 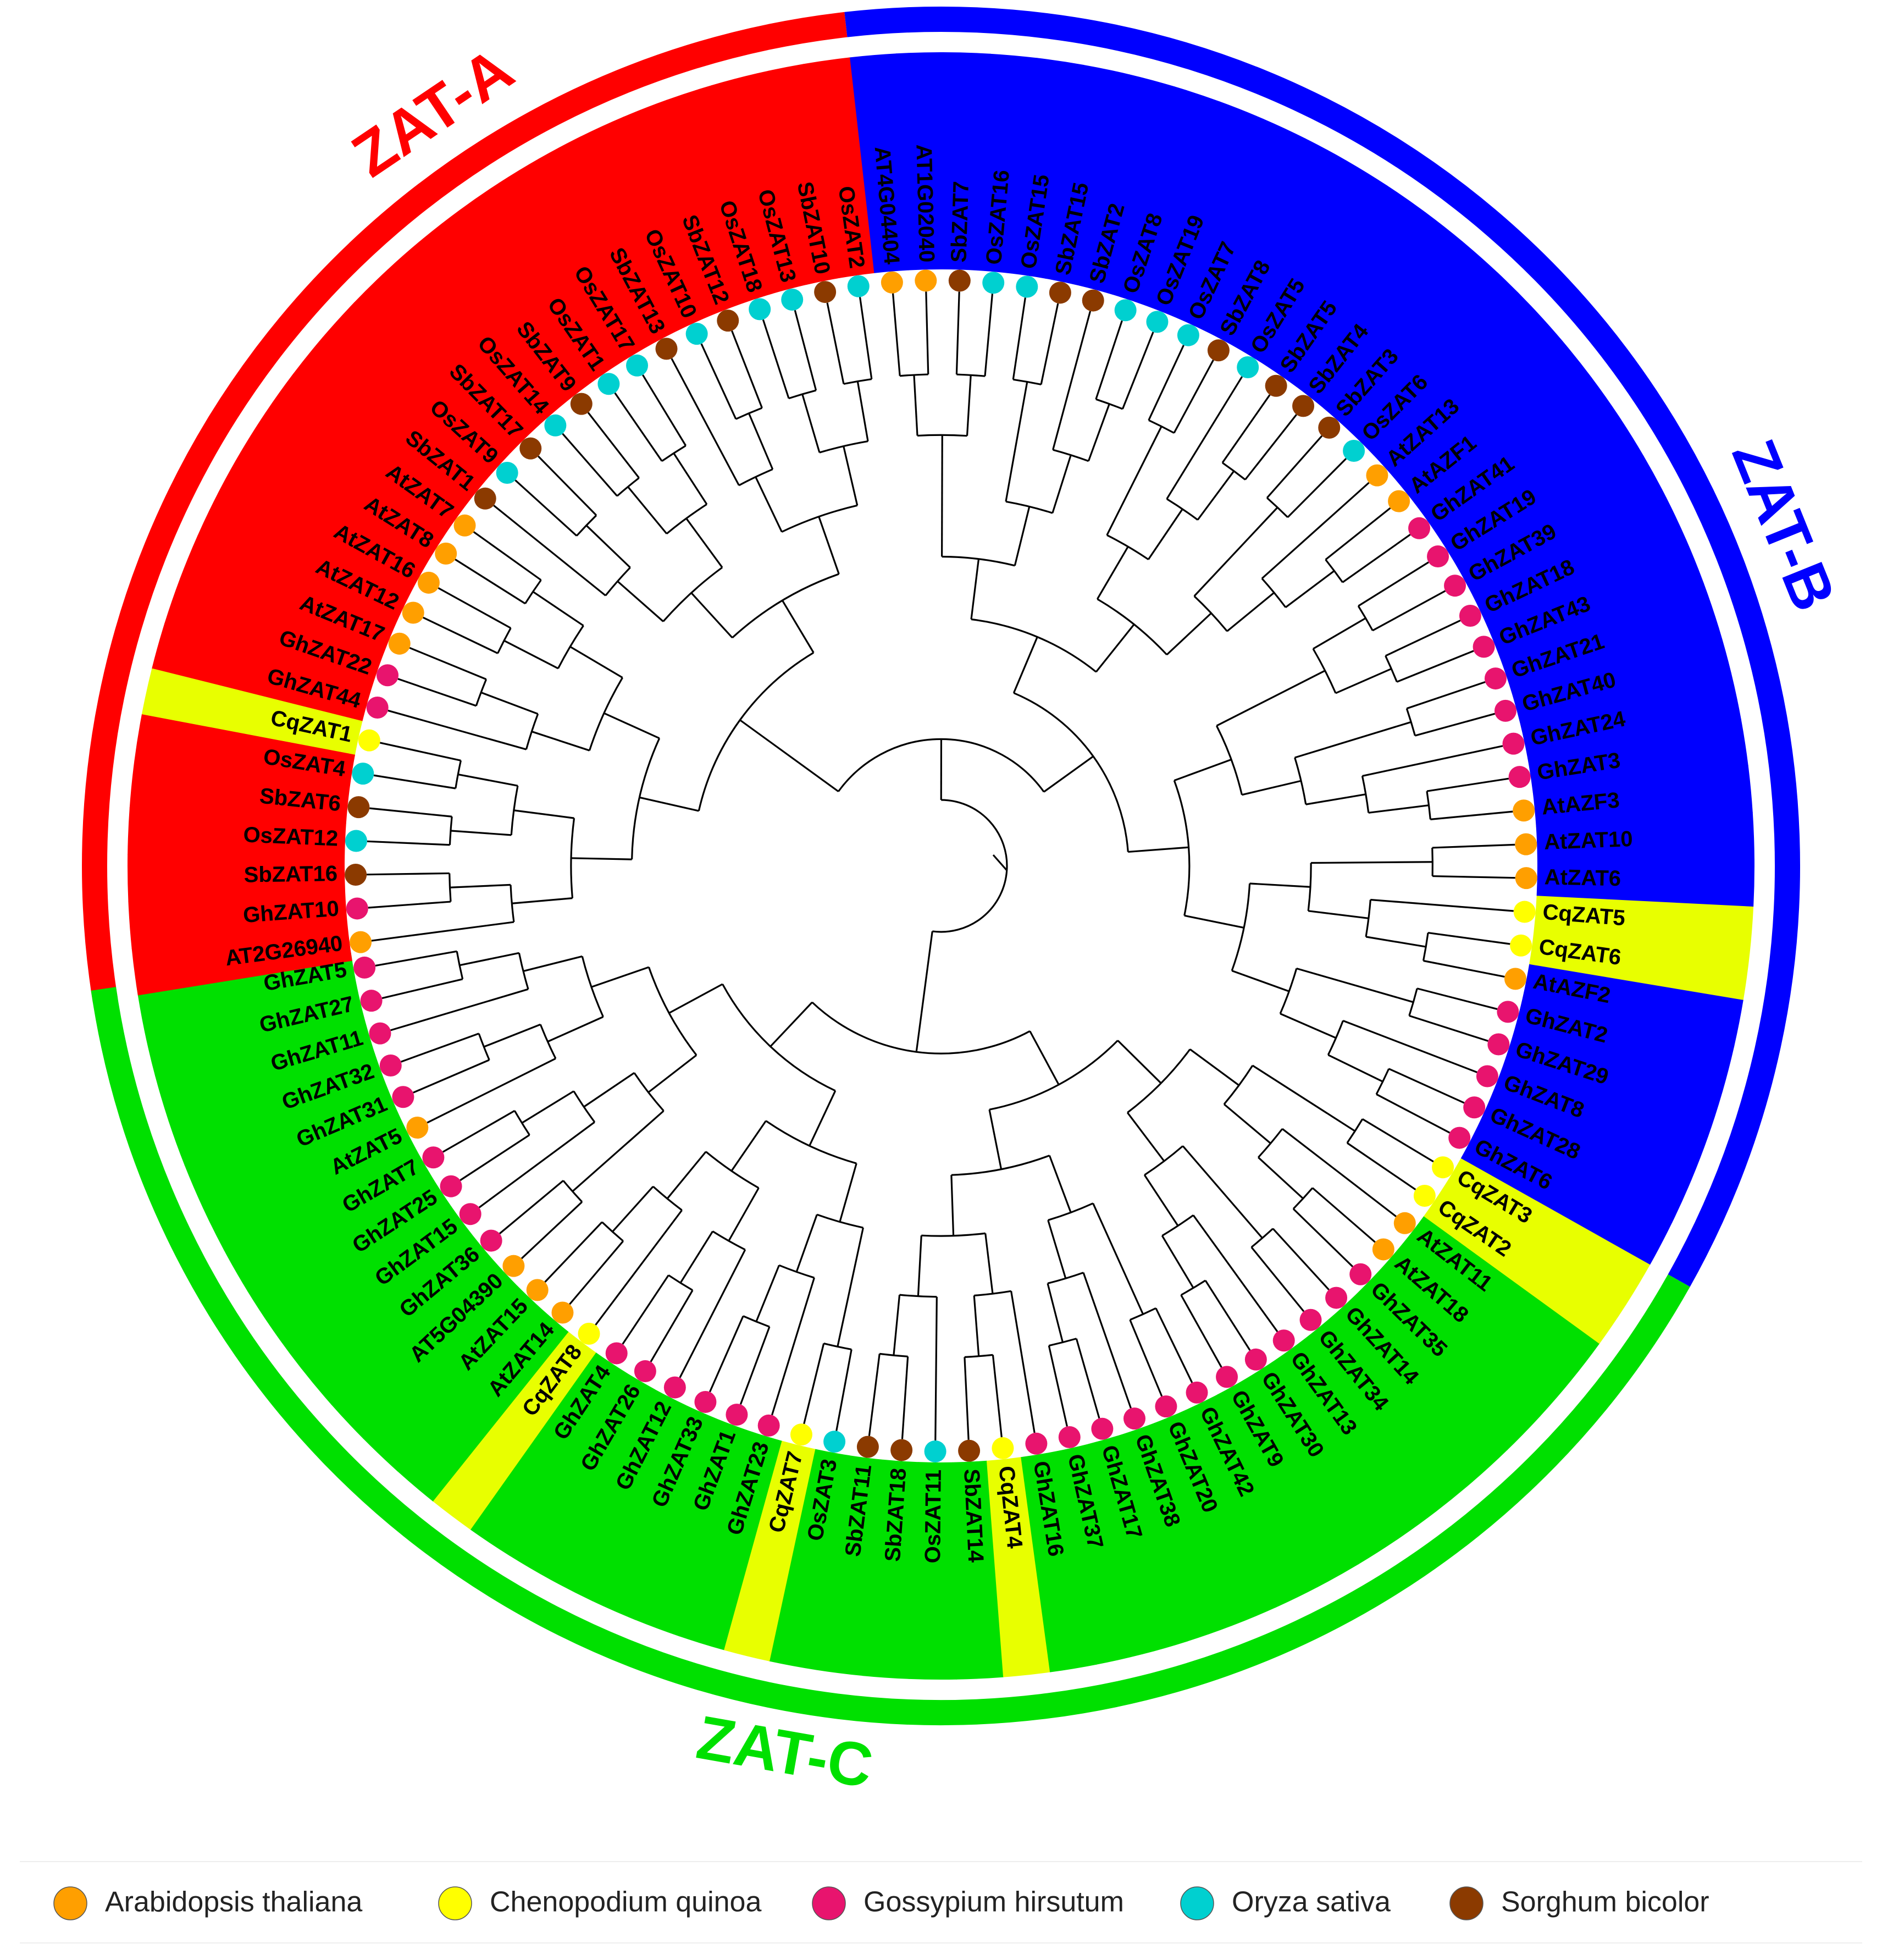 What do you see at coordinates (1311, 1902) in the screenshot?
I see `legend-label: Oryza sativa` at bounding box center [1311, 1902].